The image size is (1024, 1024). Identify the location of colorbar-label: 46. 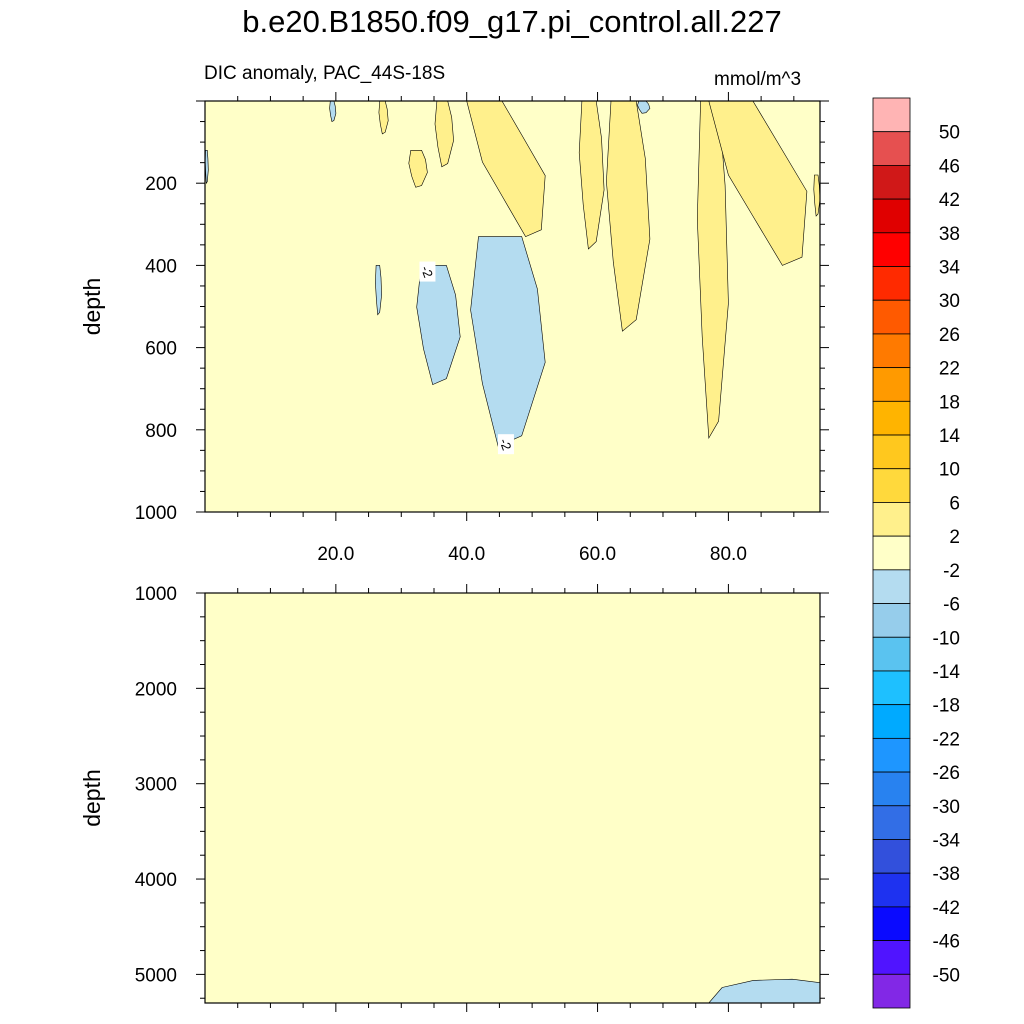
(949, 166).